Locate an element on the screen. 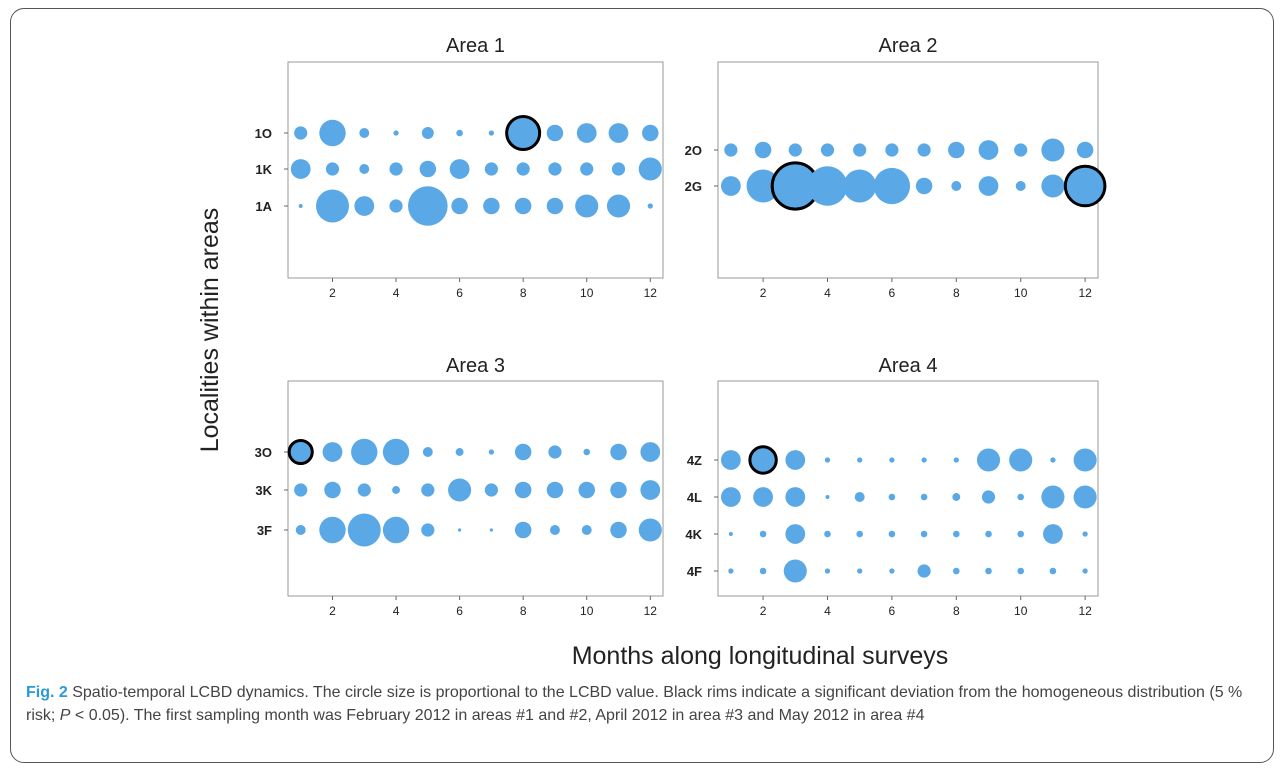 Image resolution: width=1284 pixels, height=772 pixels. row-label: 2G is located at coordinates (693, 186).